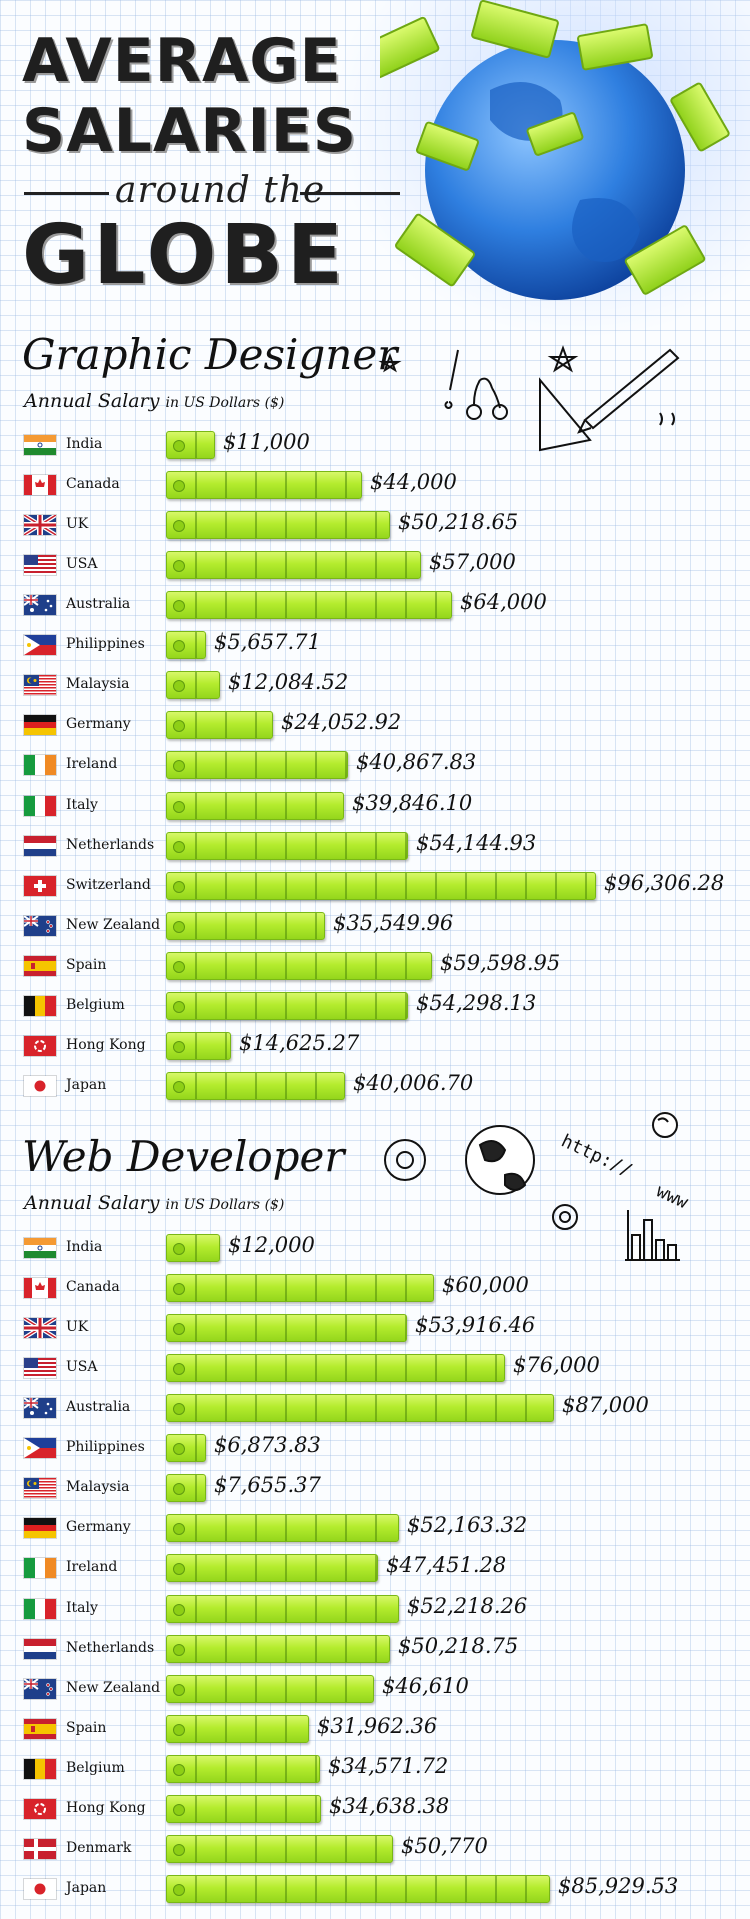 The height and width of the screenshot is (1919, 750). Describe the element at coordinates (98, 1407) in the screenshot. I see `country-label: Australia` at that location.